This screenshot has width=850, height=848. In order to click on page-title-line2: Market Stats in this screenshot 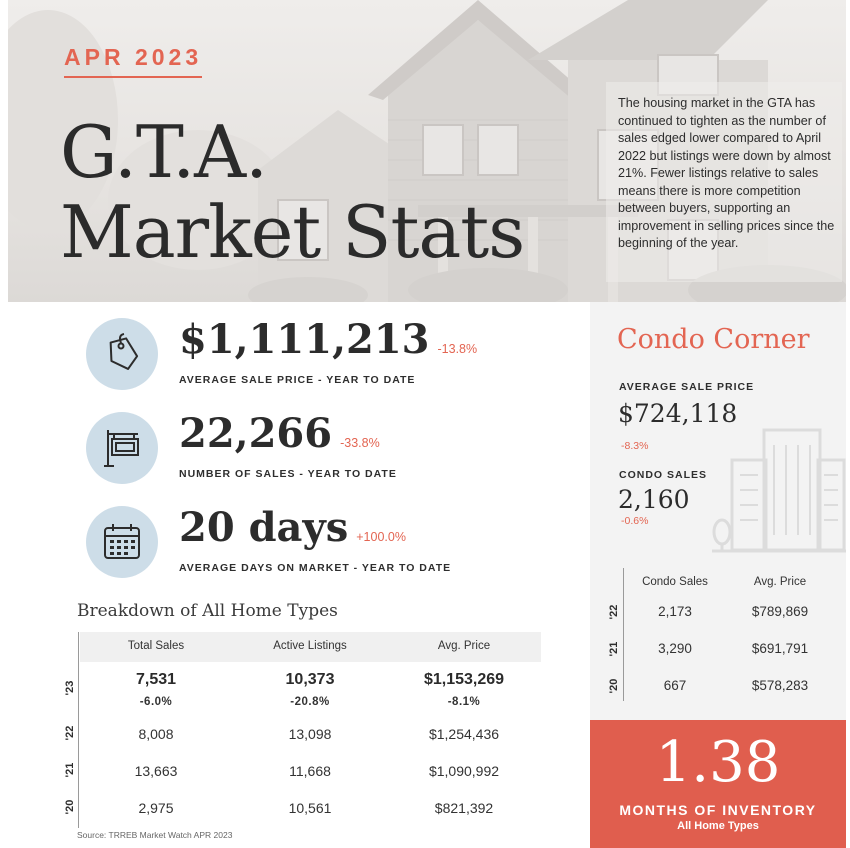, I will do `click(292, 232)`.